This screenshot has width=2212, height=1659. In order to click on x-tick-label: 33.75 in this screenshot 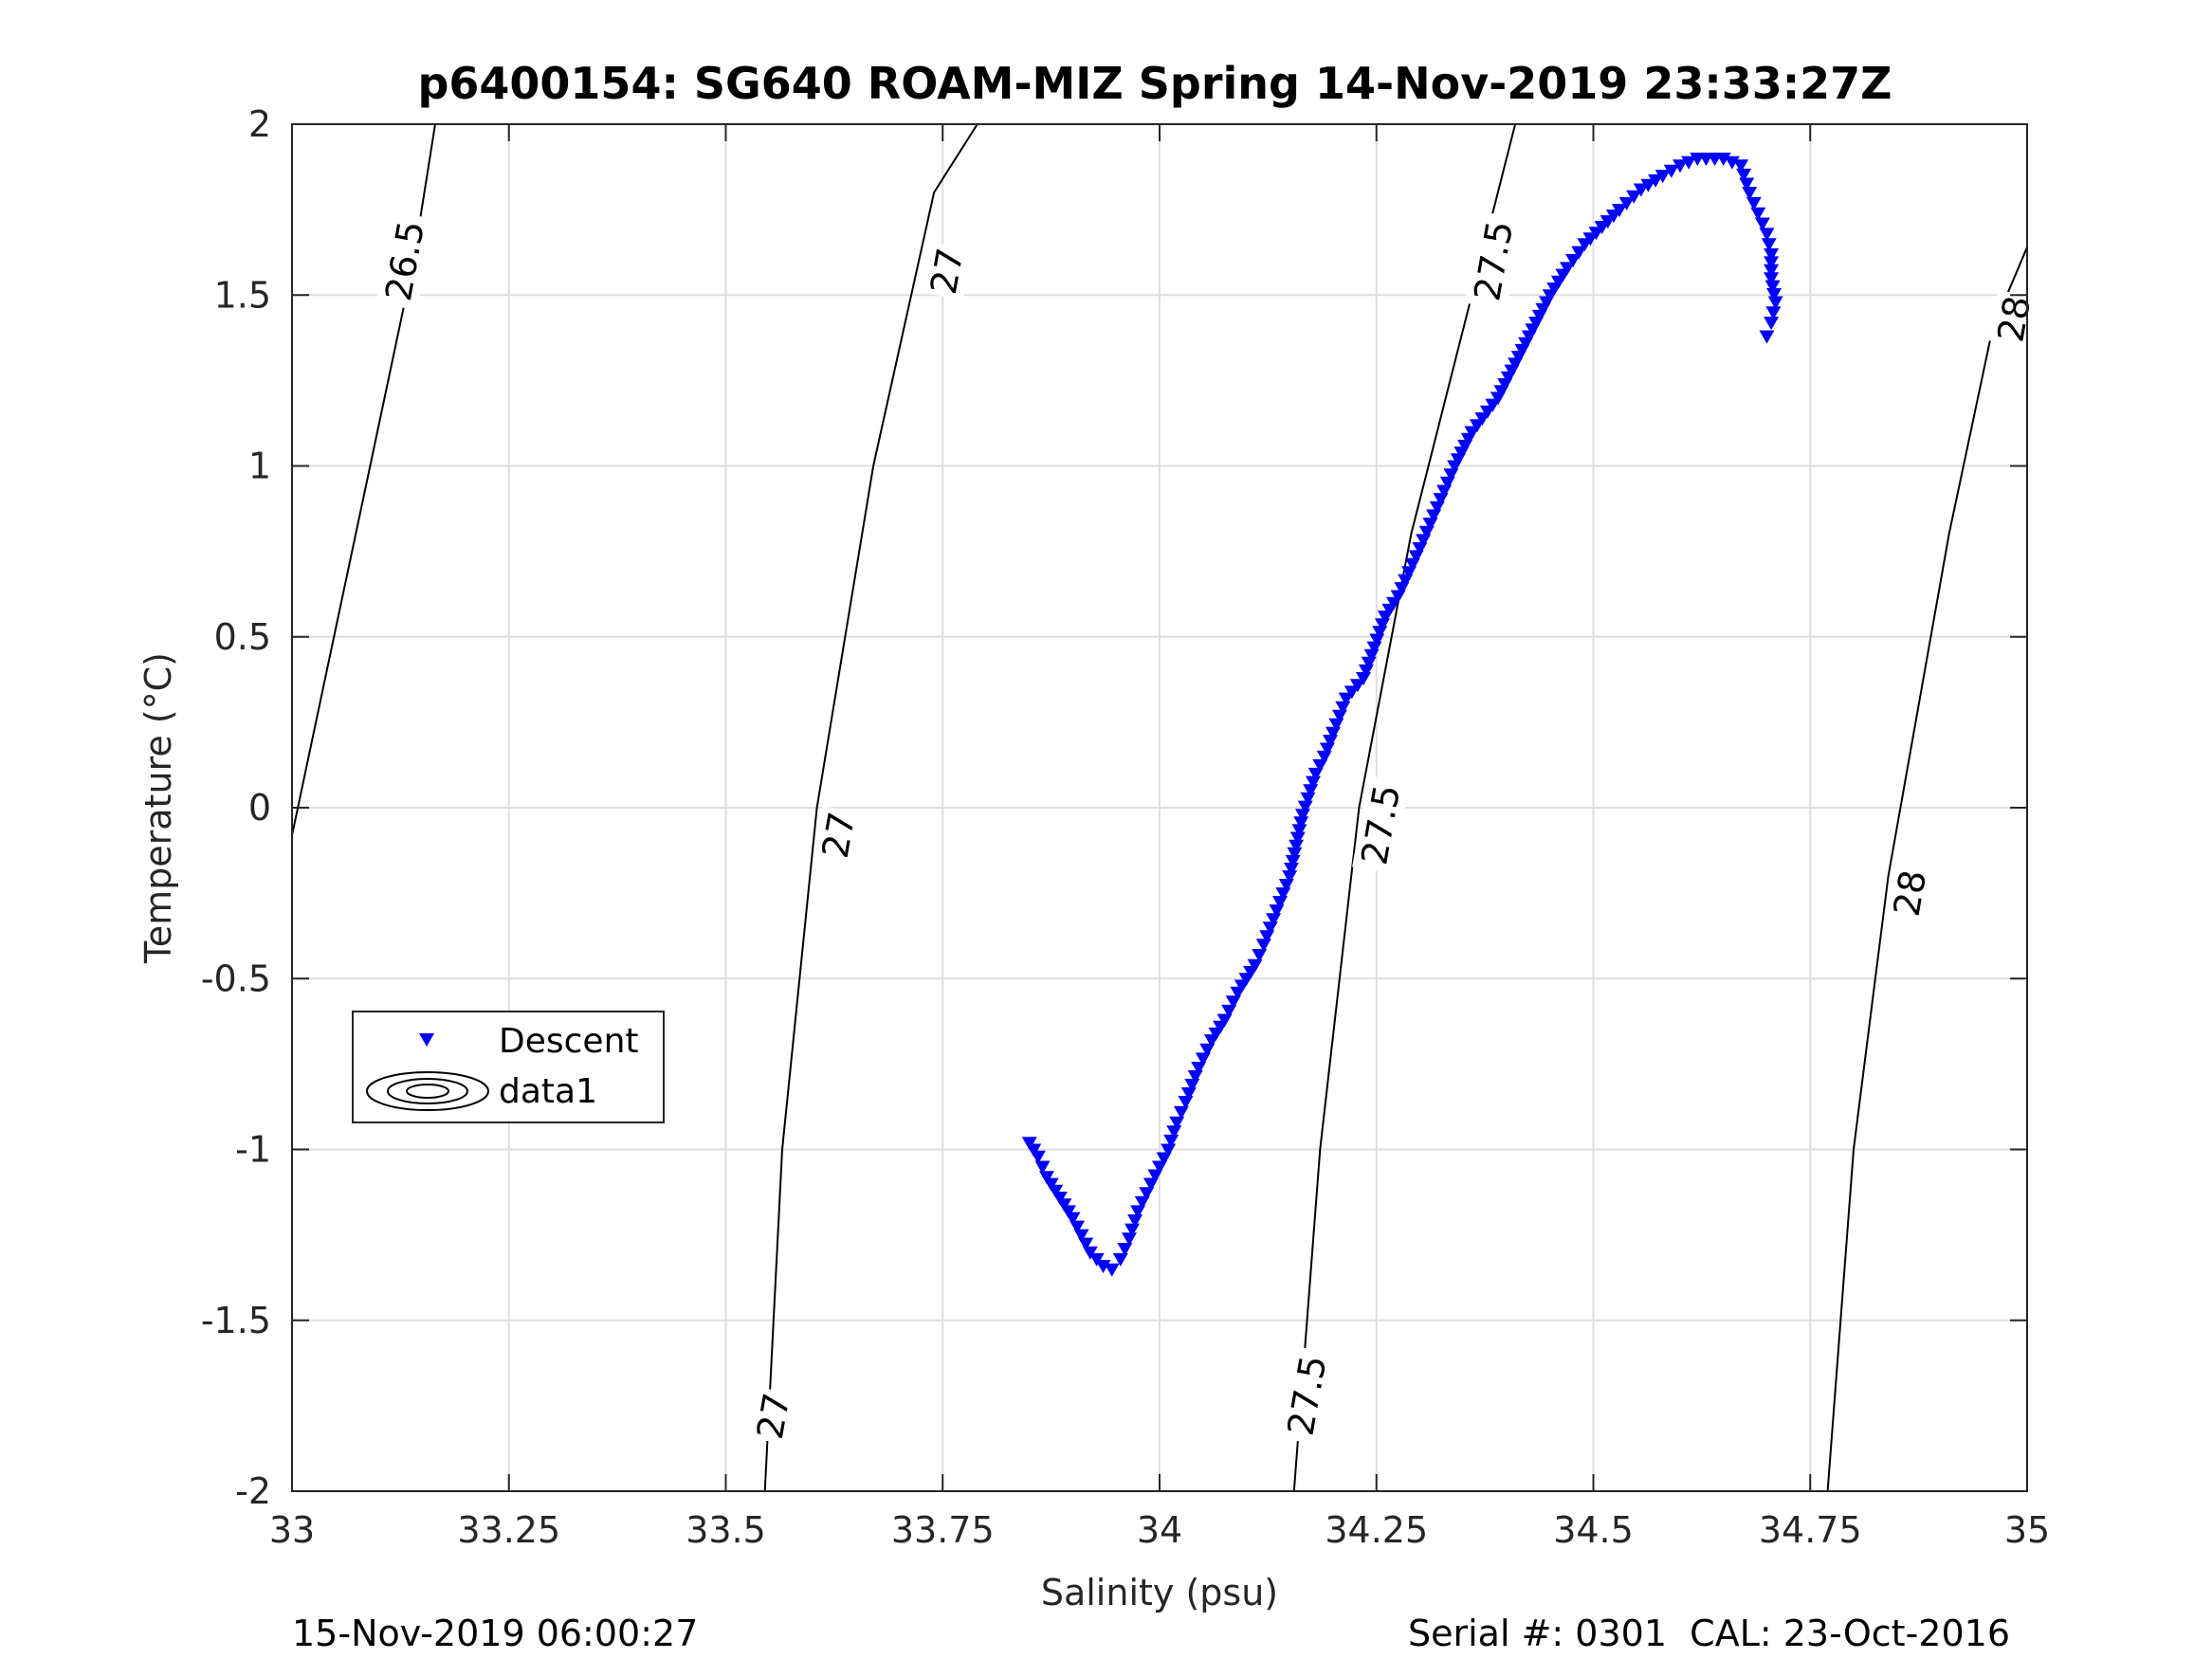, I will do `click(943, 1530)`.